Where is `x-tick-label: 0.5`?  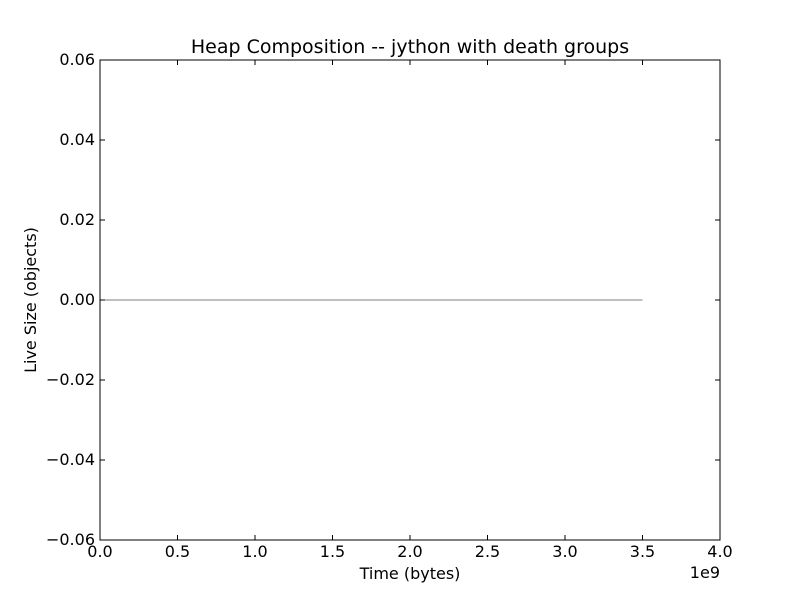 x-tick-label: 0.5 is located at coordinates (177, 551).